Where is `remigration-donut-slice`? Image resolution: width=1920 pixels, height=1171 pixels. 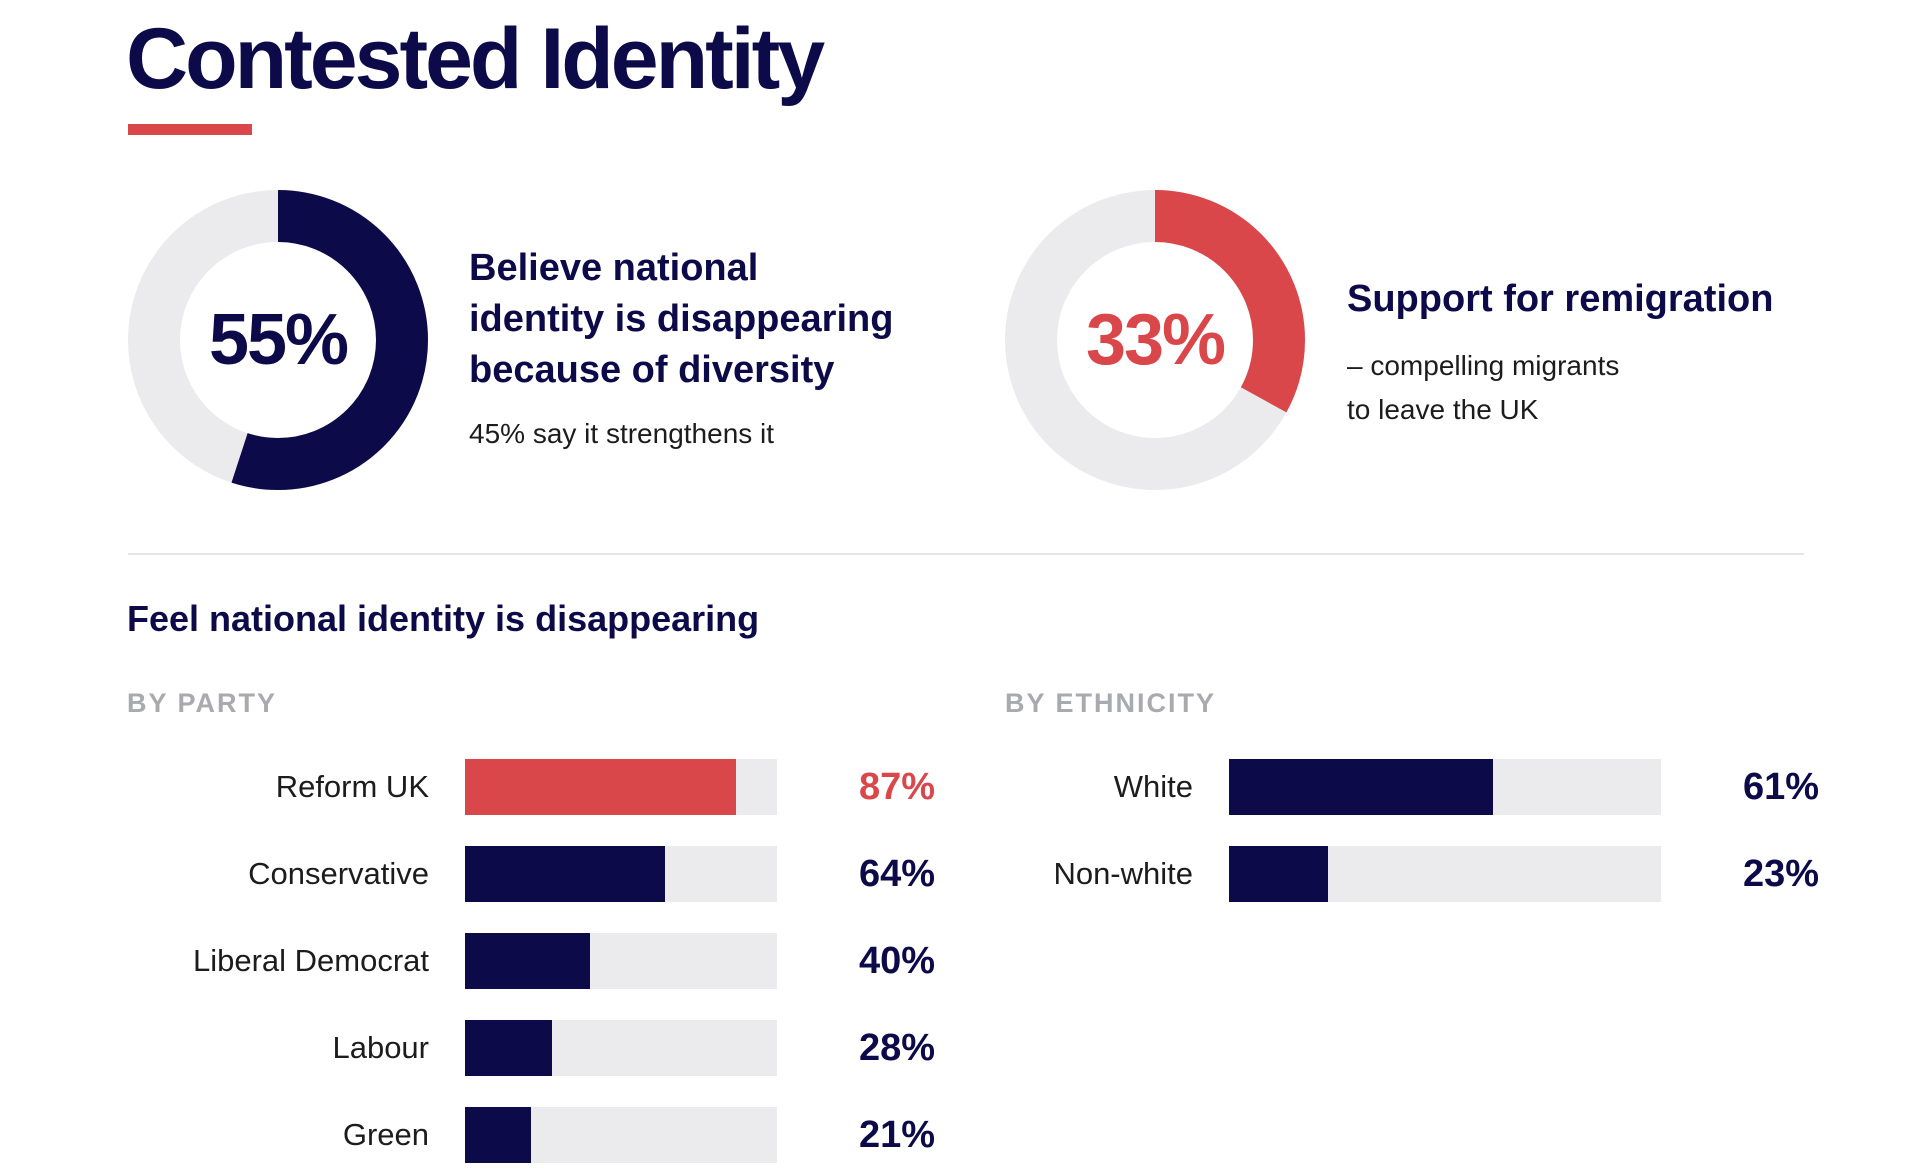 remigration-donut-slice is located at coordinates (1155, 340).